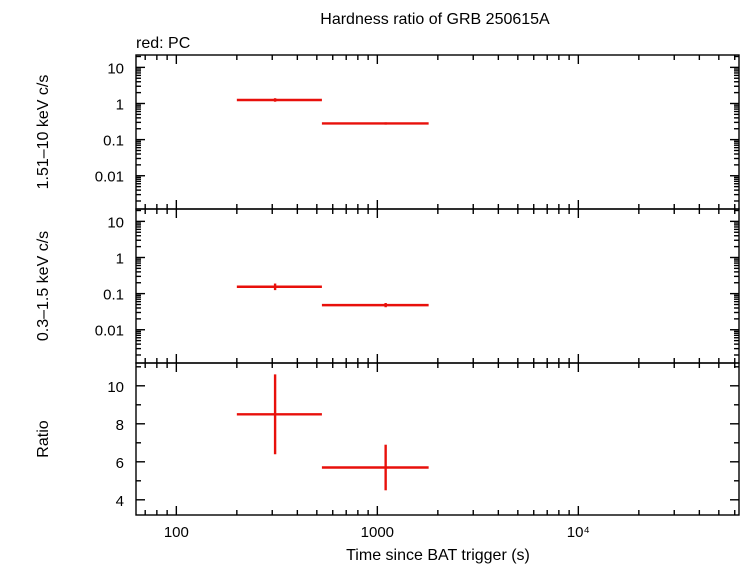  I want to click on y-tick-label: 4, so click(120, 501).